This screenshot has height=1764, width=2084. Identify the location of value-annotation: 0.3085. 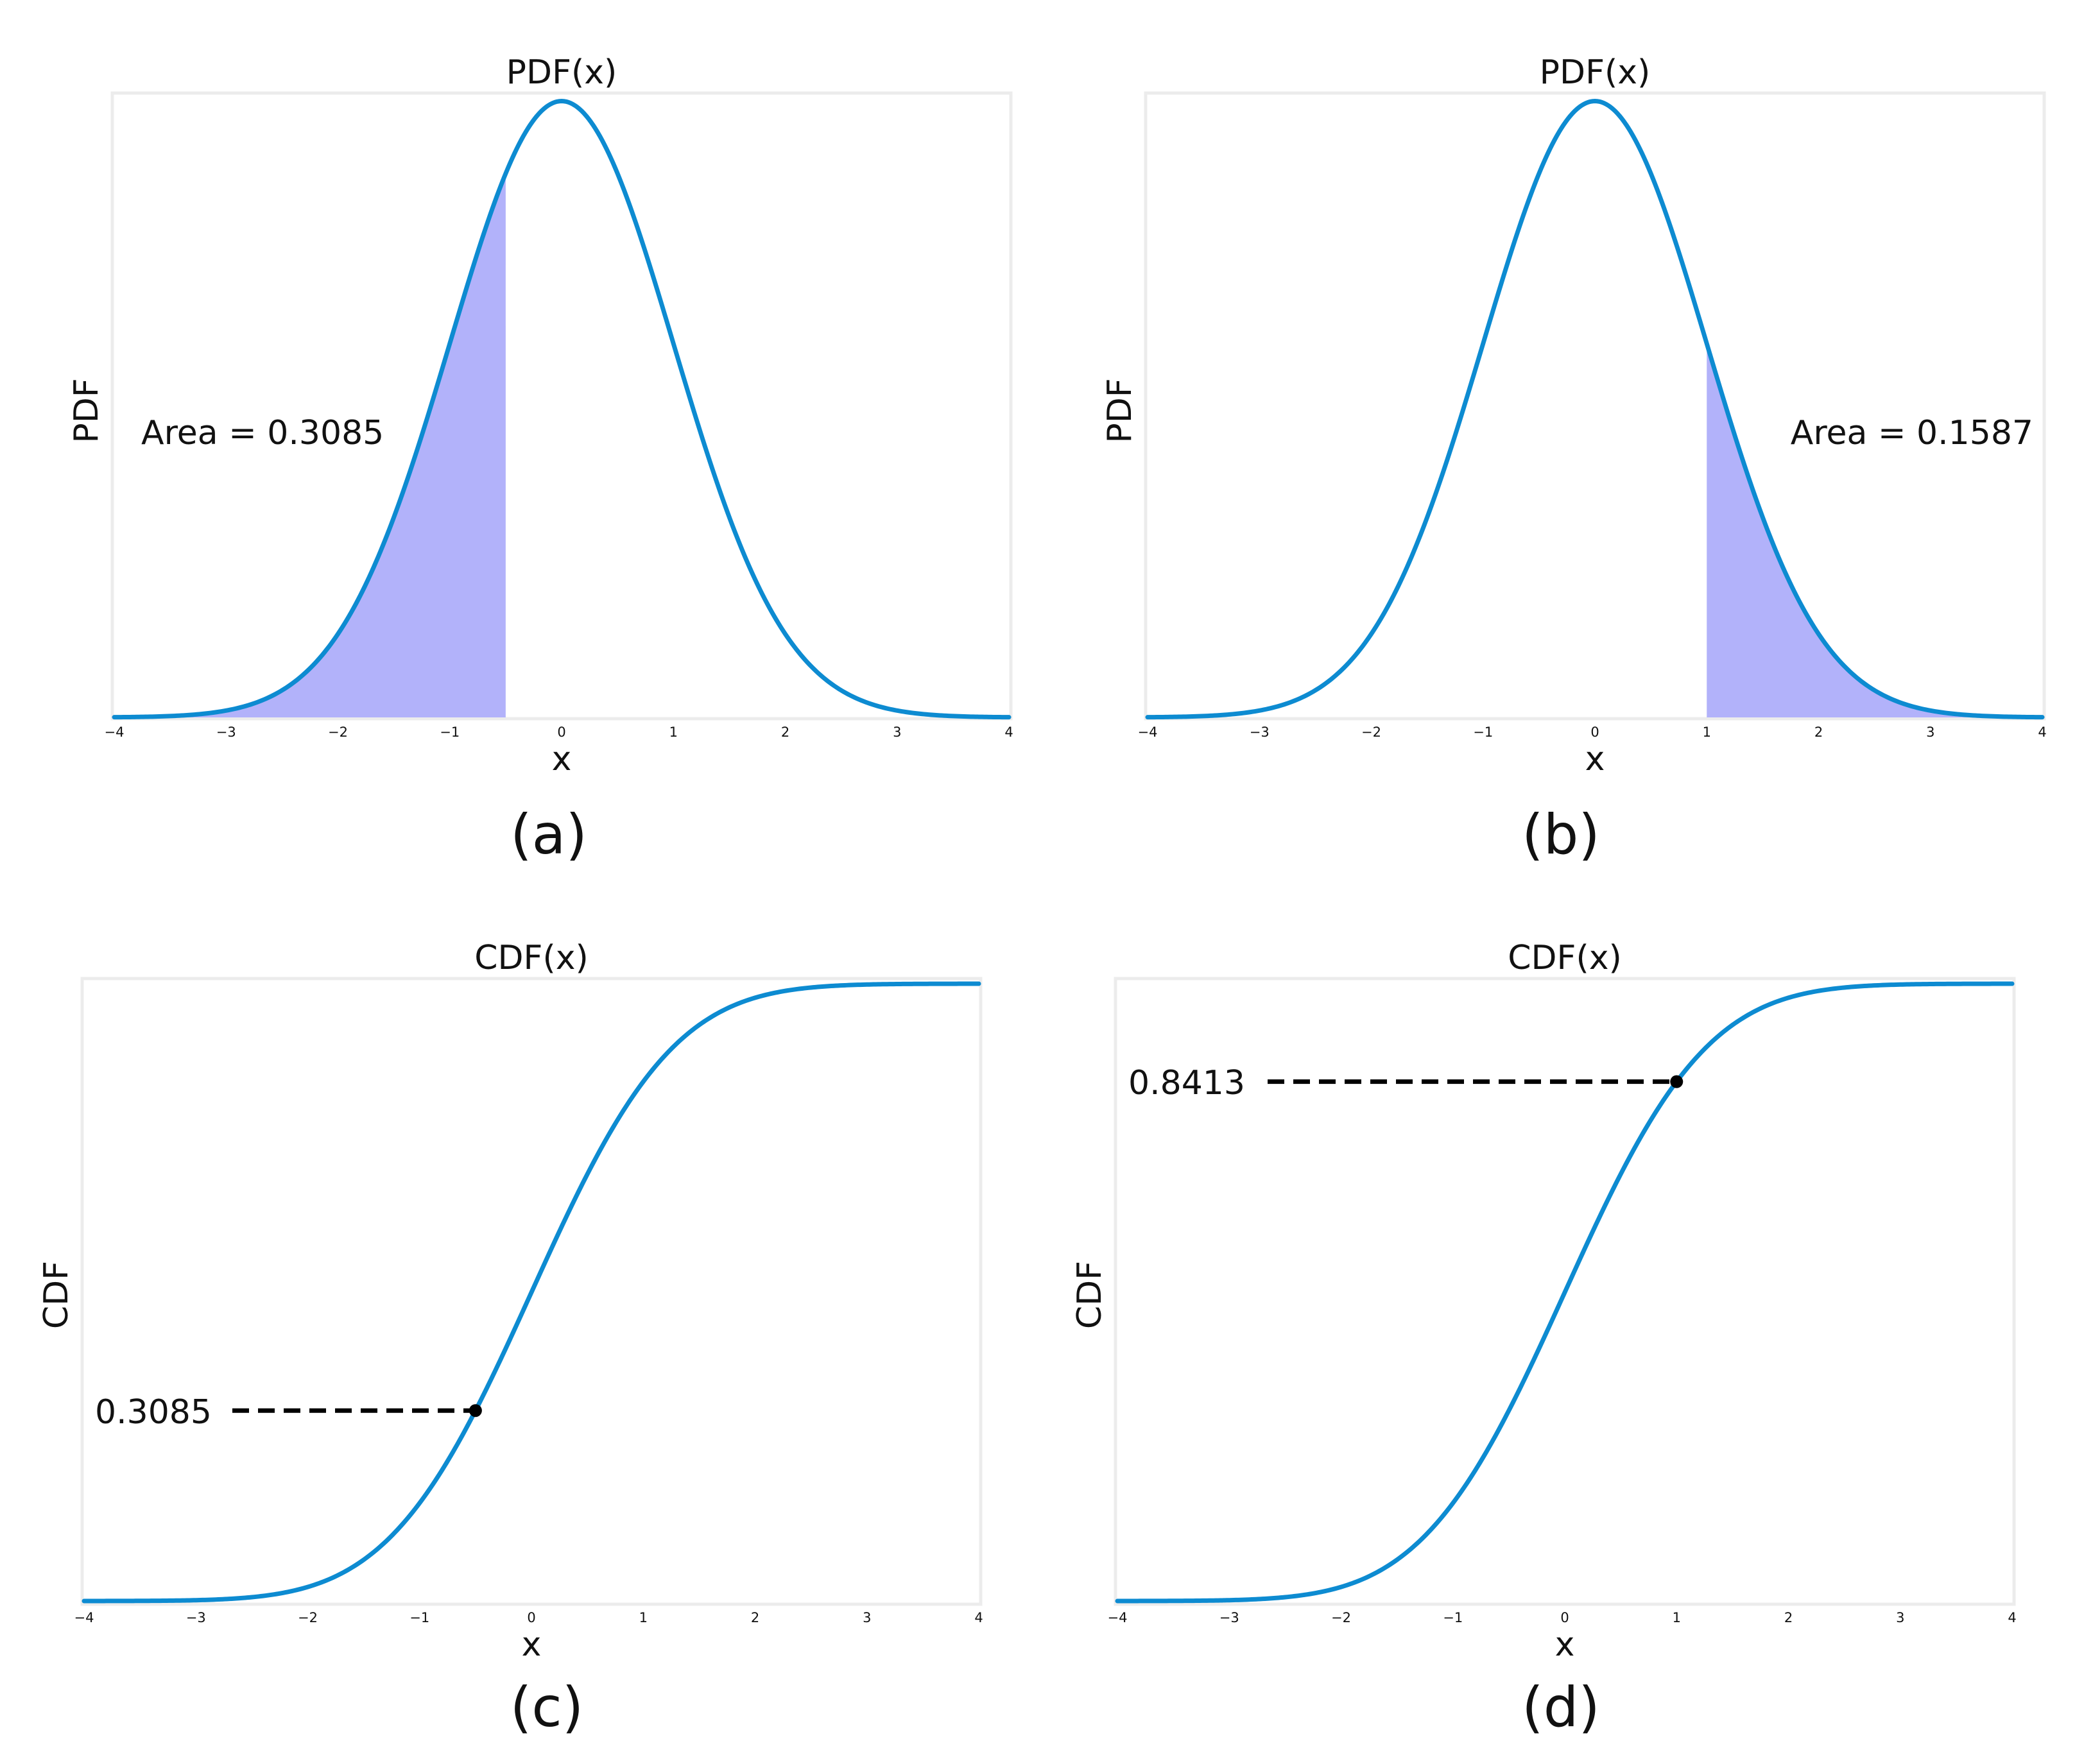
(153, 1412).